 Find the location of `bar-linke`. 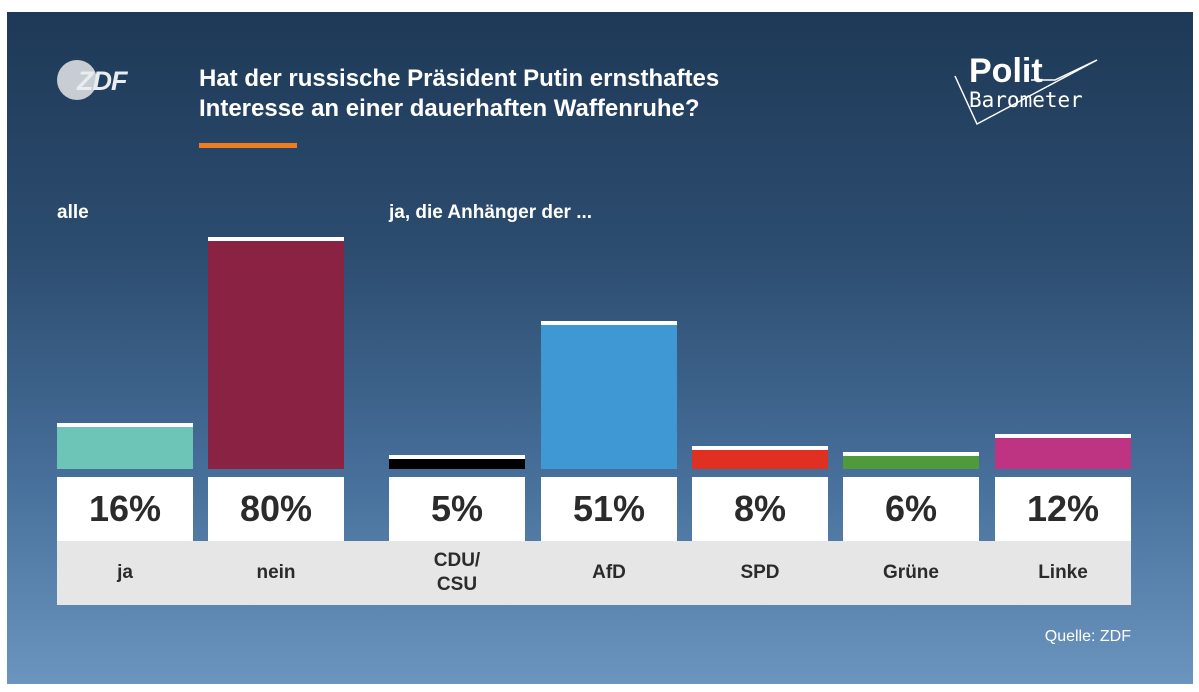

bar-linke is located at coordinates (1063, 451).